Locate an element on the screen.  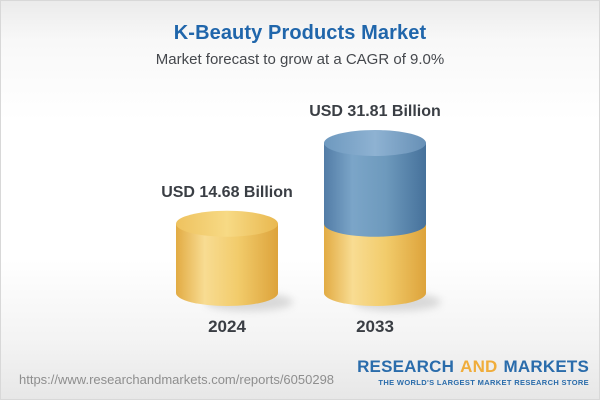
page-title: K-Beauty Products Market is located at coordinates (300, 33).